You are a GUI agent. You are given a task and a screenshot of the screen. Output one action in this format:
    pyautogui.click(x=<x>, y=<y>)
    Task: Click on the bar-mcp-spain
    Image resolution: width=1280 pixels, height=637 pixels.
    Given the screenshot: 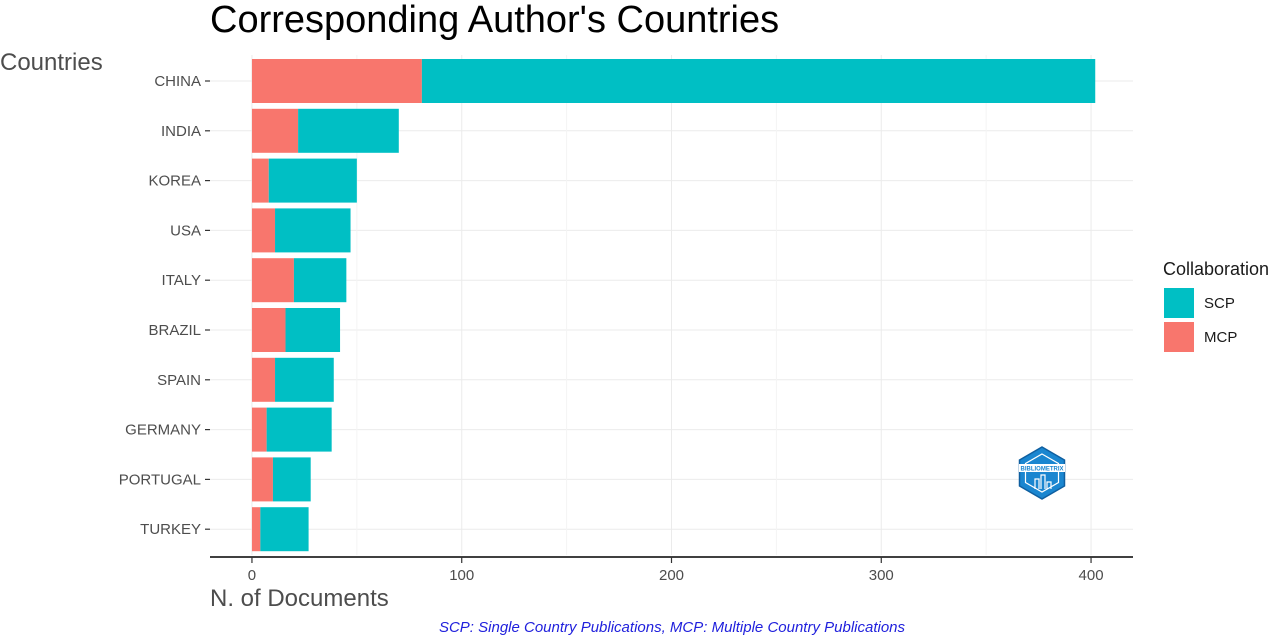 What is the action you would take?
    pyautogui.click(x=263, y=379)
    